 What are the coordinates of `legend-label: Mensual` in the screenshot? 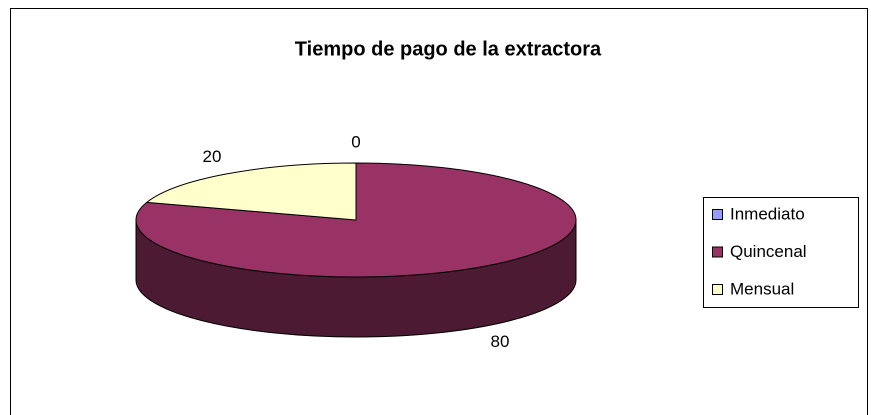 It's located at (762, 288).